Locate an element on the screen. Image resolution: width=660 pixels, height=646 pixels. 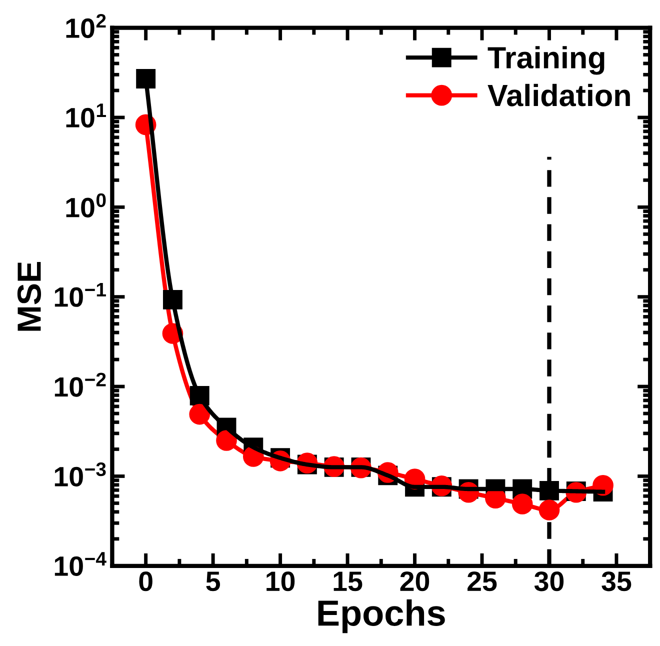
x-tick-label: 20 is located at coordinates (415, 581).